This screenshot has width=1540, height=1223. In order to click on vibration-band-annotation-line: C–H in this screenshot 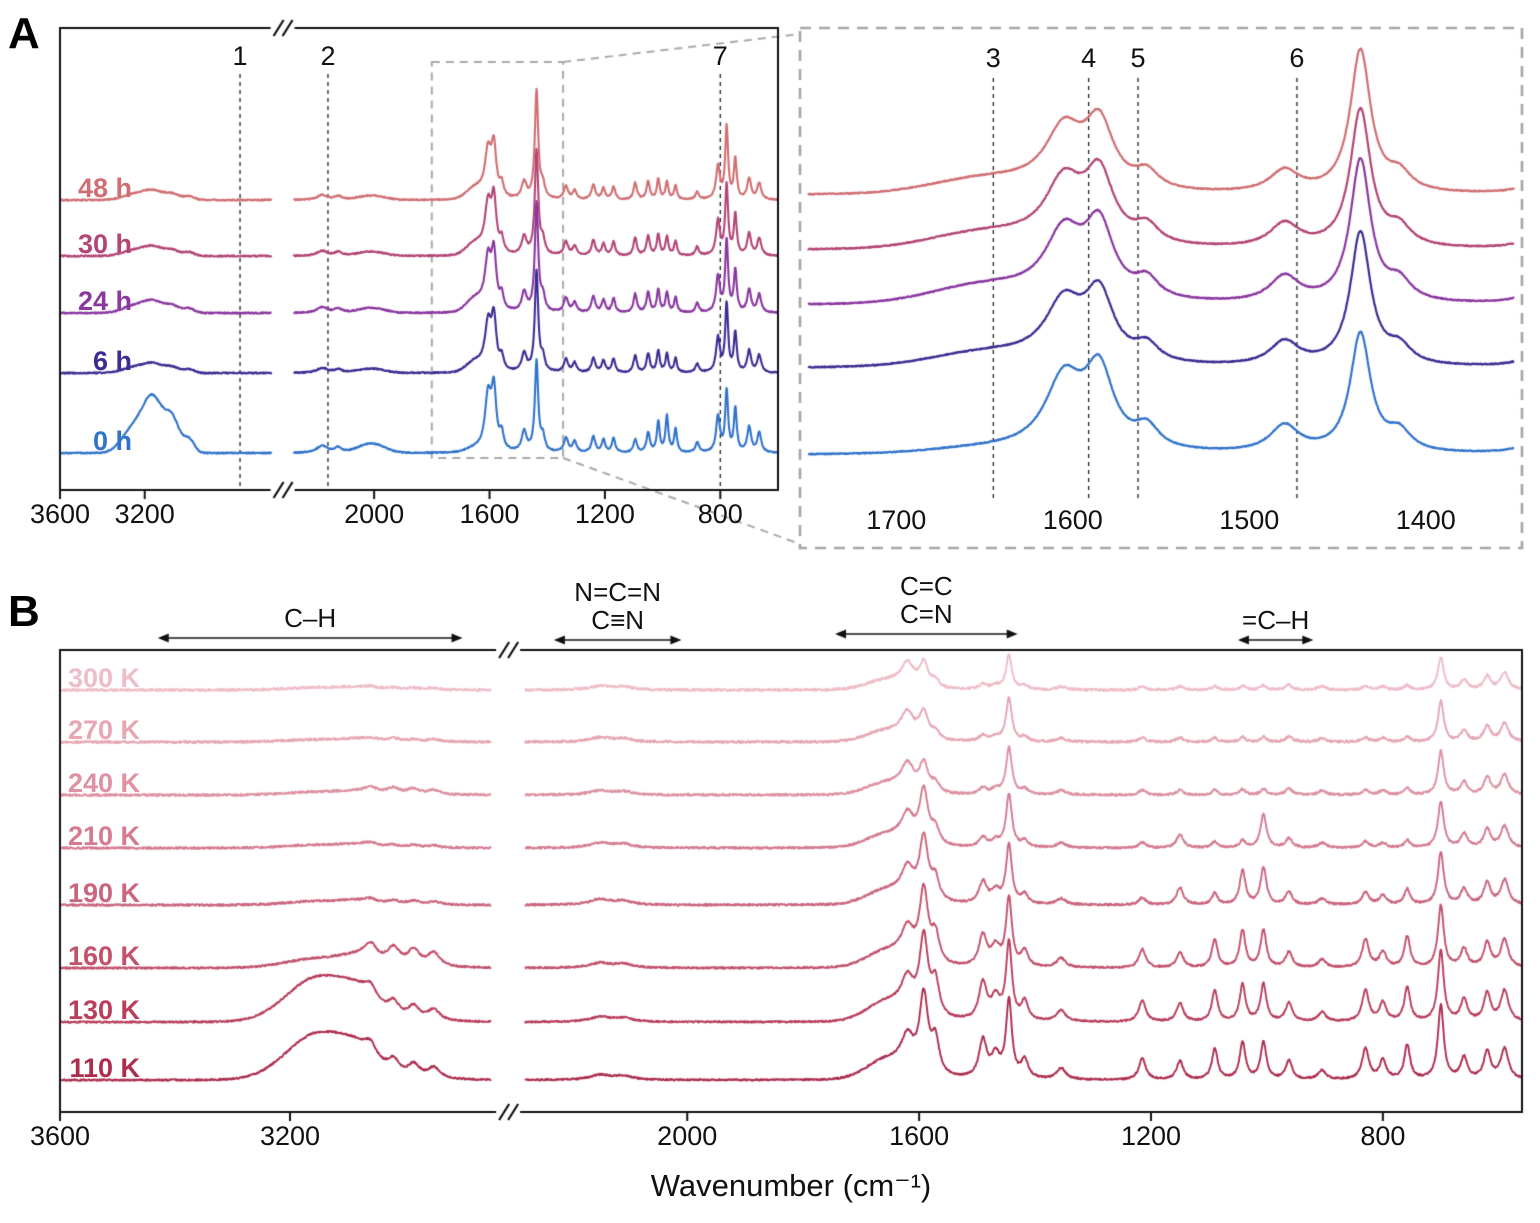, I will do `click(310, 618)`.